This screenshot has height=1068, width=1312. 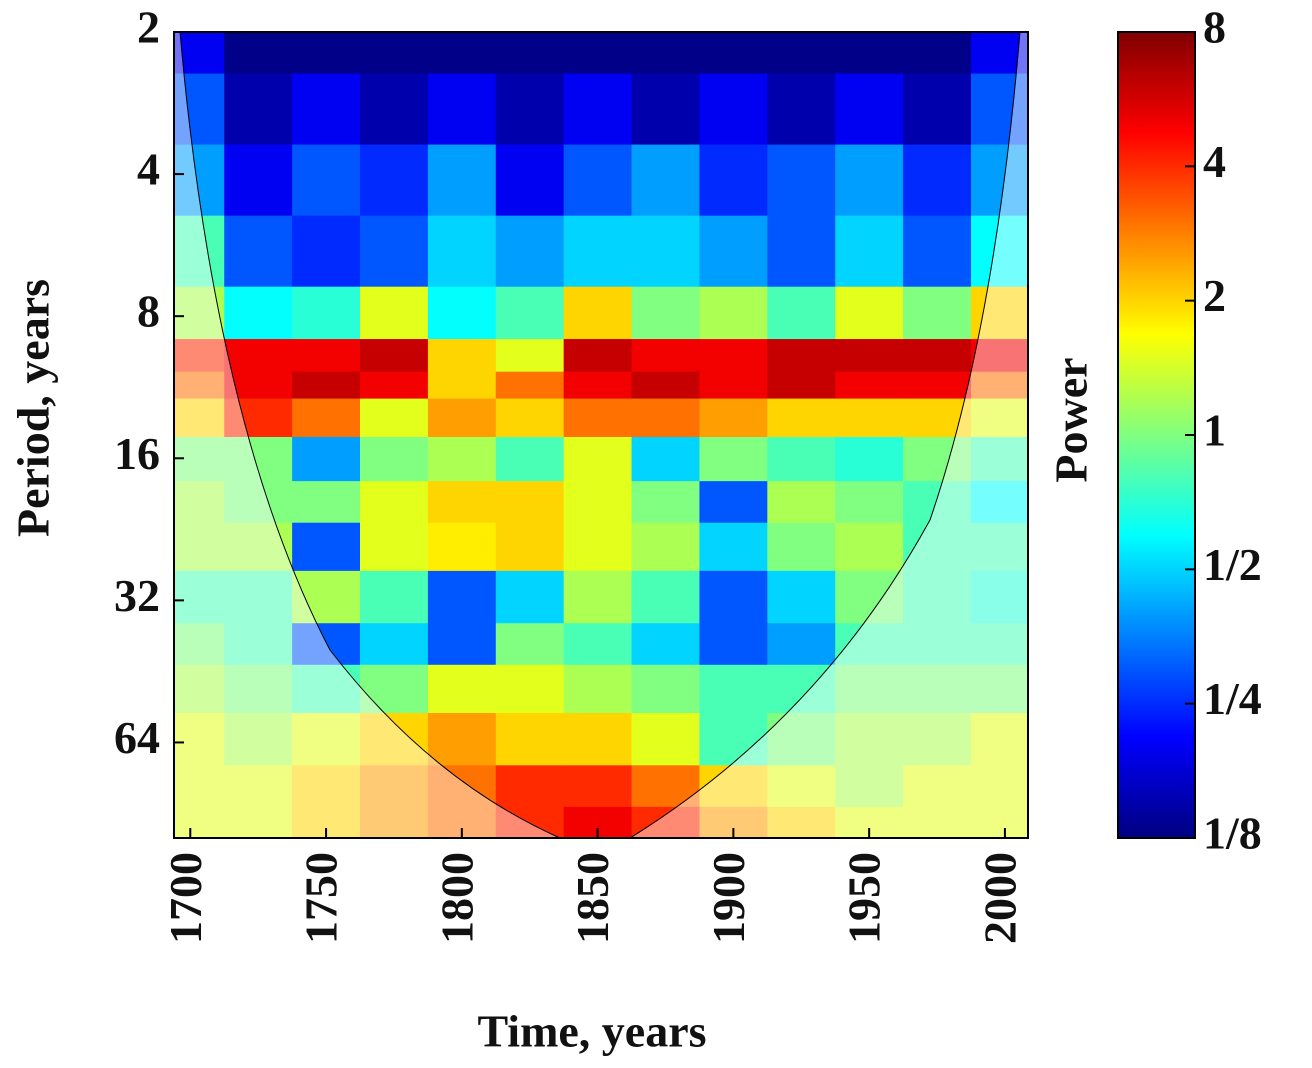 I want to click on x-tick-label: 1750, so click(x=321, y=898).